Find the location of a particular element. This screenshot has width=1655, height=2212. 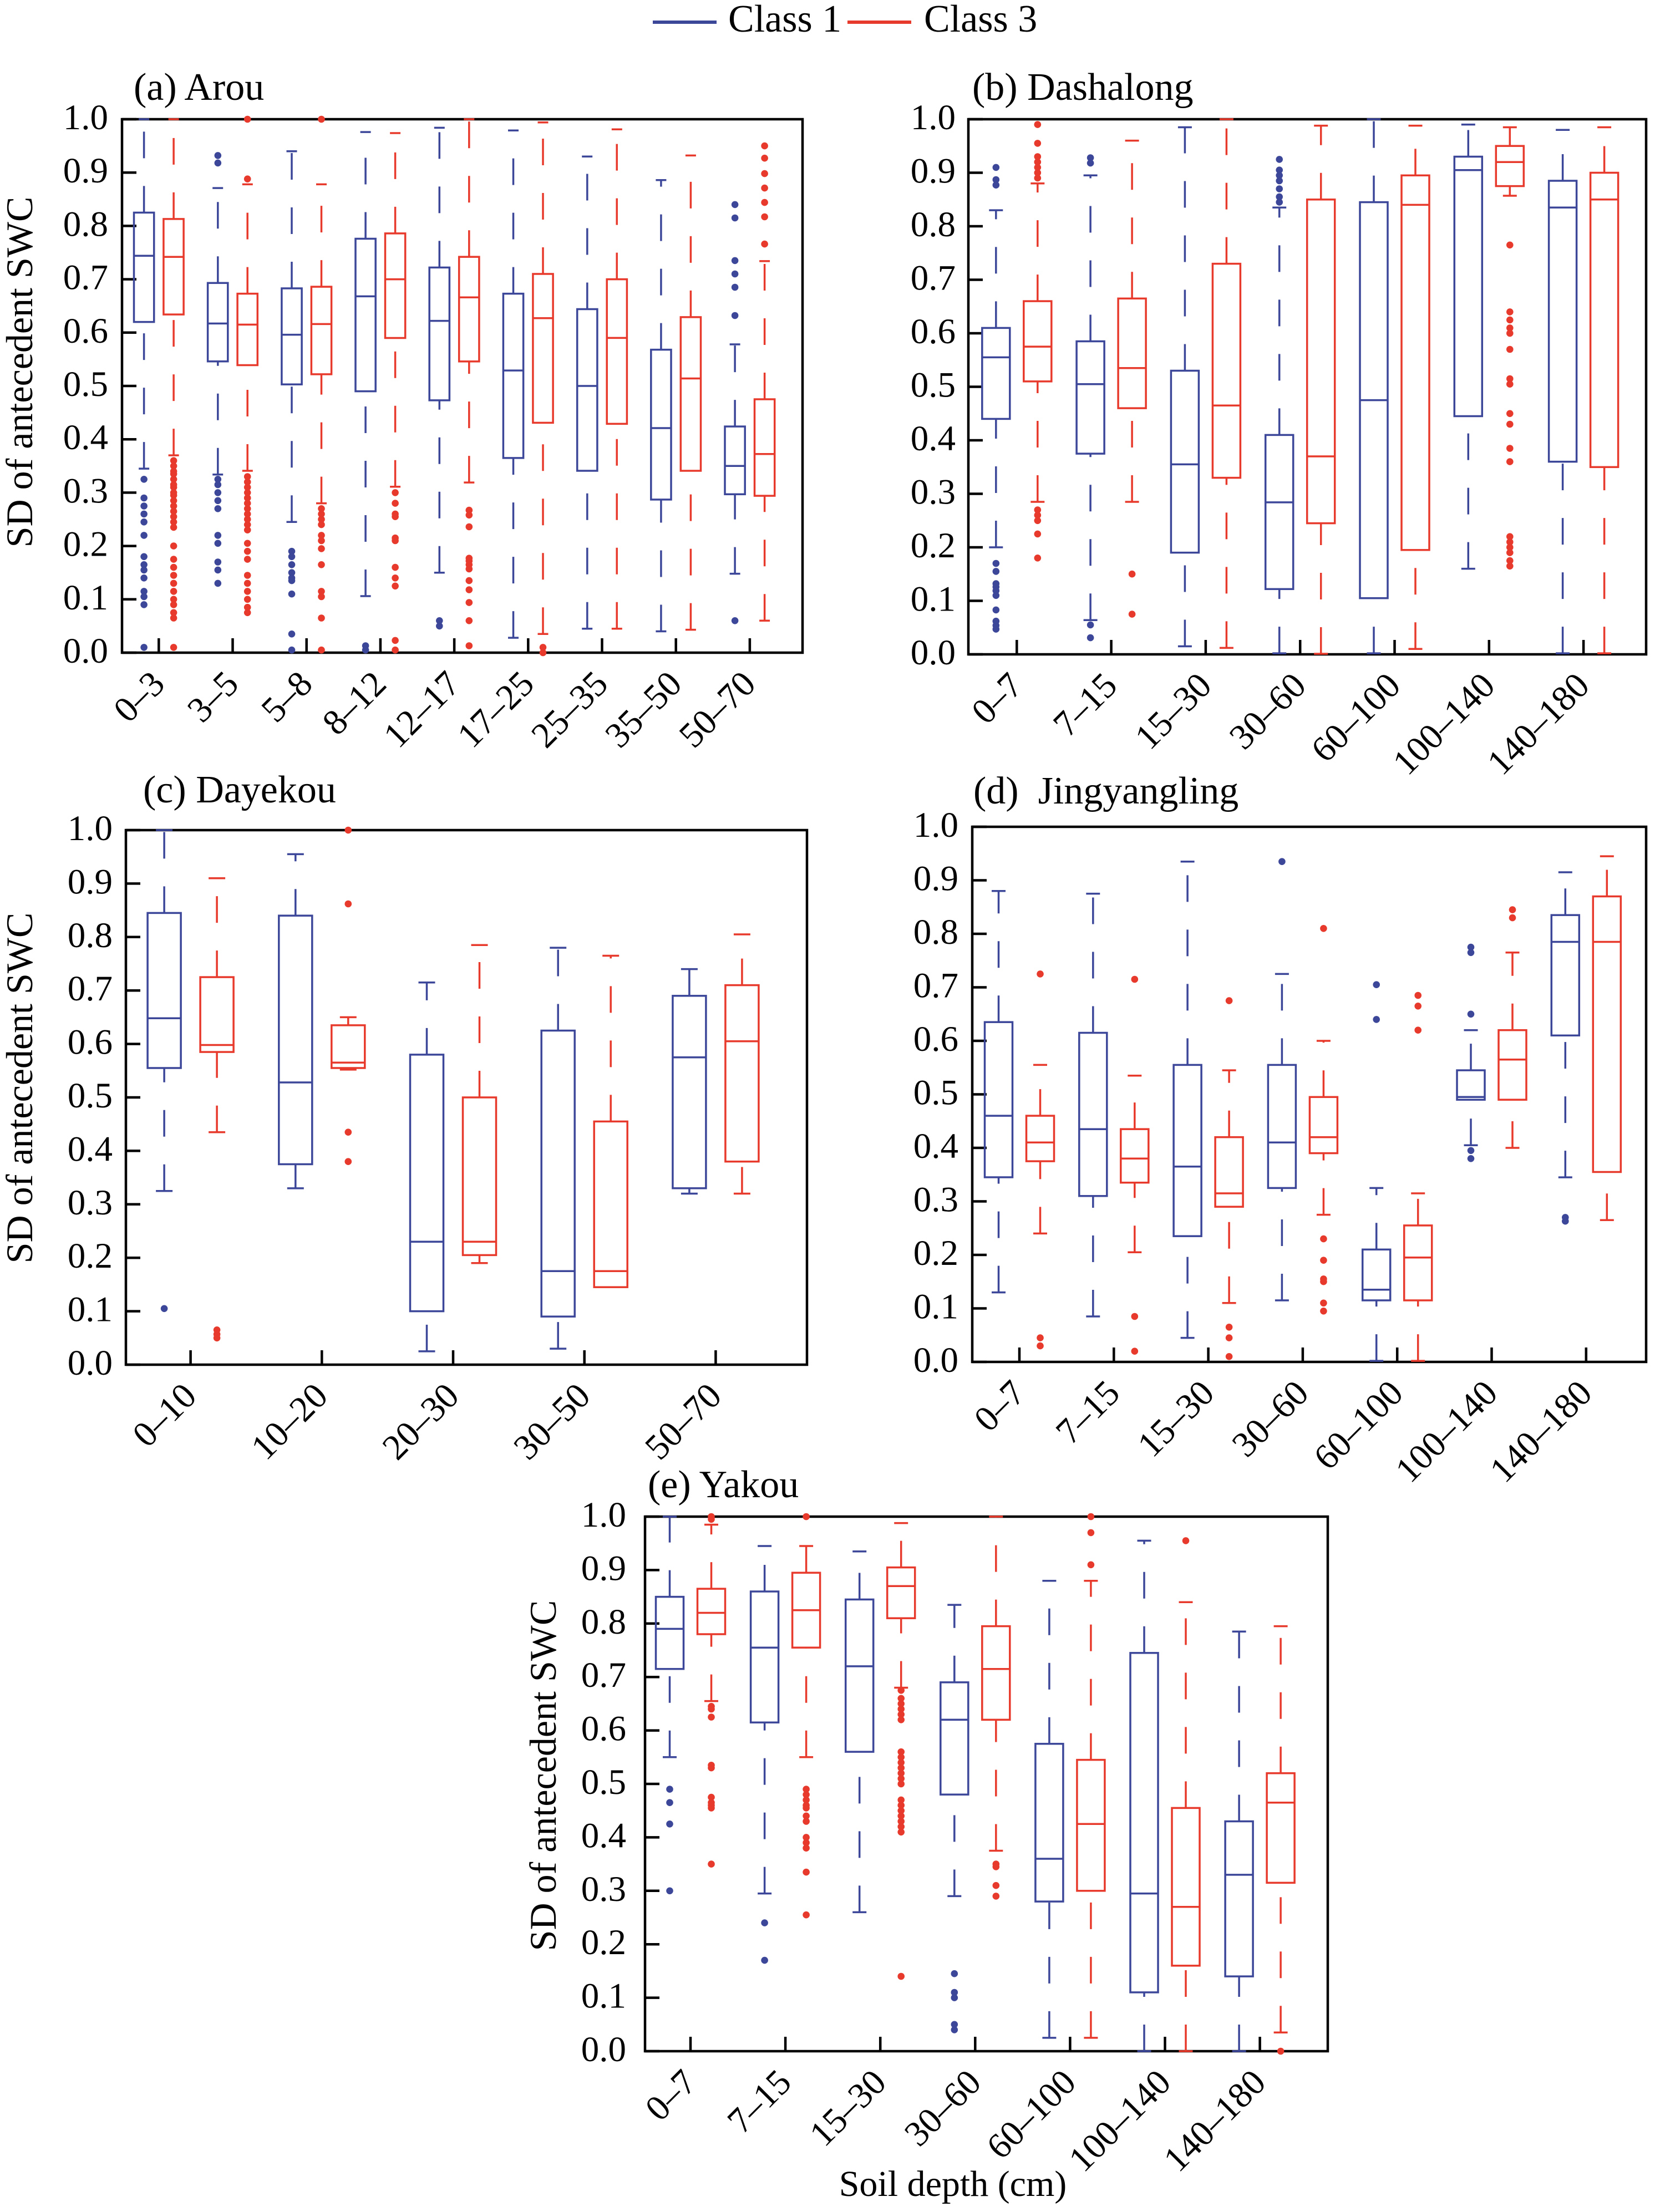

svg-text: Soil depth (cm) is located at coordinates (953, 2184).